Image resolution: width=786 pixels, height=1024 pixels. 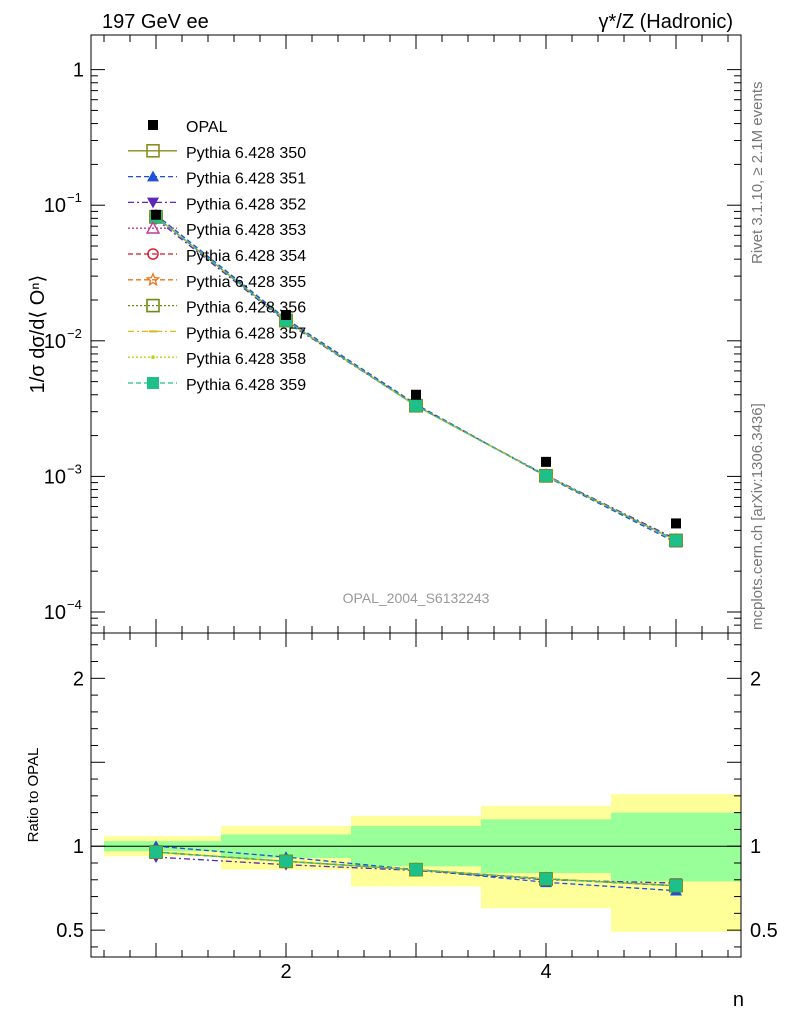 What do you see at coordinates (757, 173) in the screenshot?
I see `rivet-label: Rivet 3.1.10, ≥ 2.1M events` at bounding box center [757, 173].